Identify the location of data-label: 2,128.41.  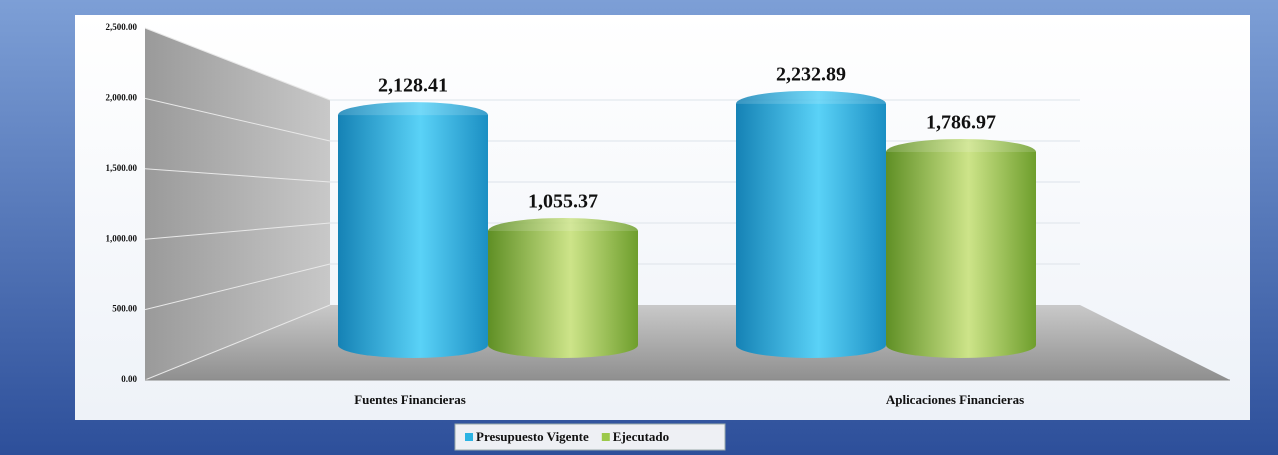
(413, 86).